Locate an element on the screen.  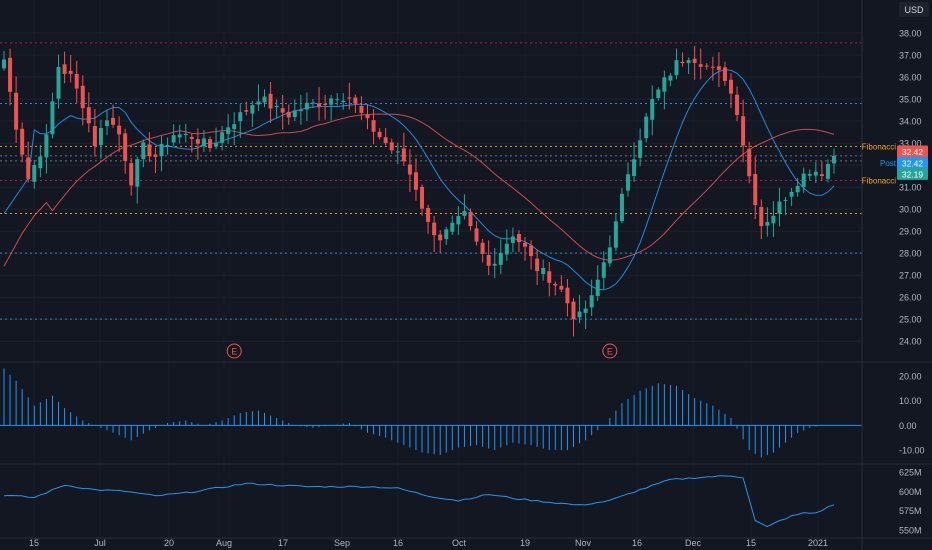
price-badge-bg is located at coordinates (912, 151).